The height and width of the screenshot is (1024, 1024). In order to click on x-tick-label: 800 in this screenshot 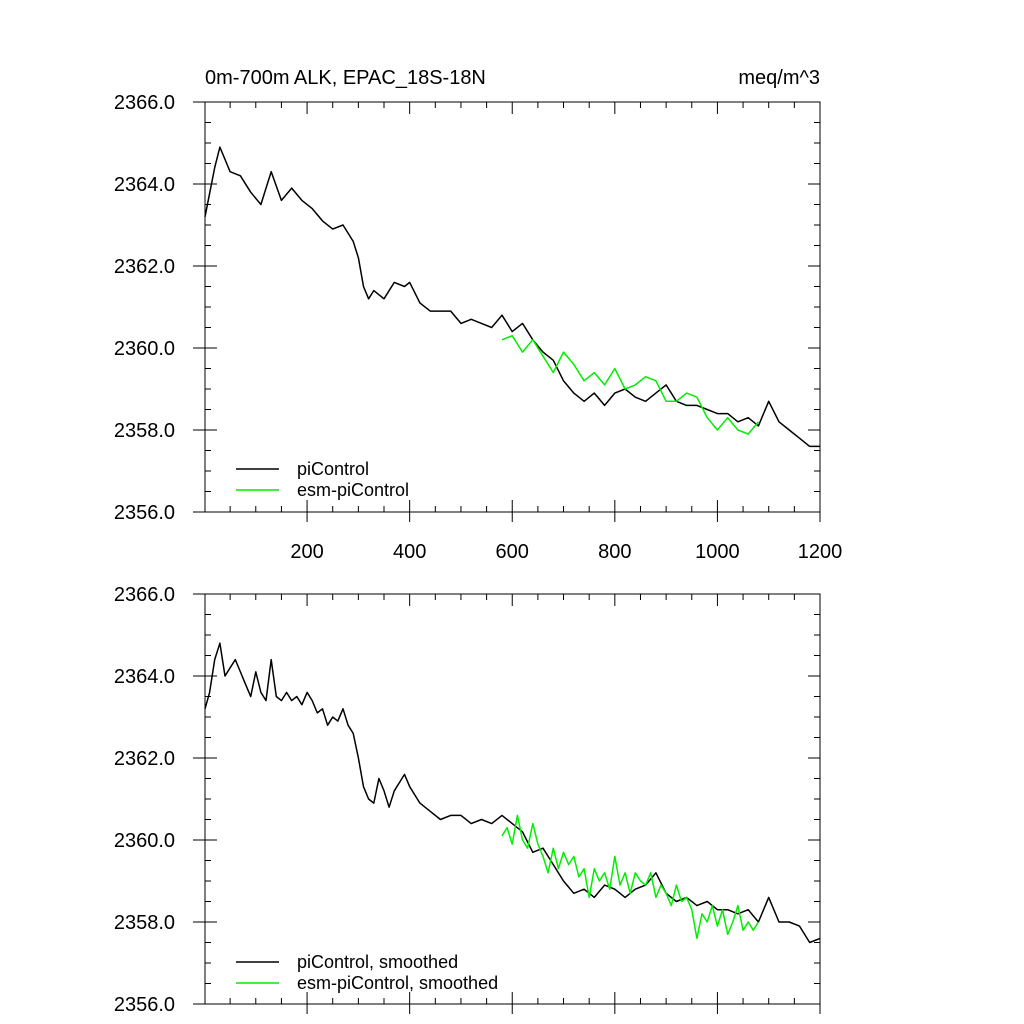, I will do `click(614, 552)`.